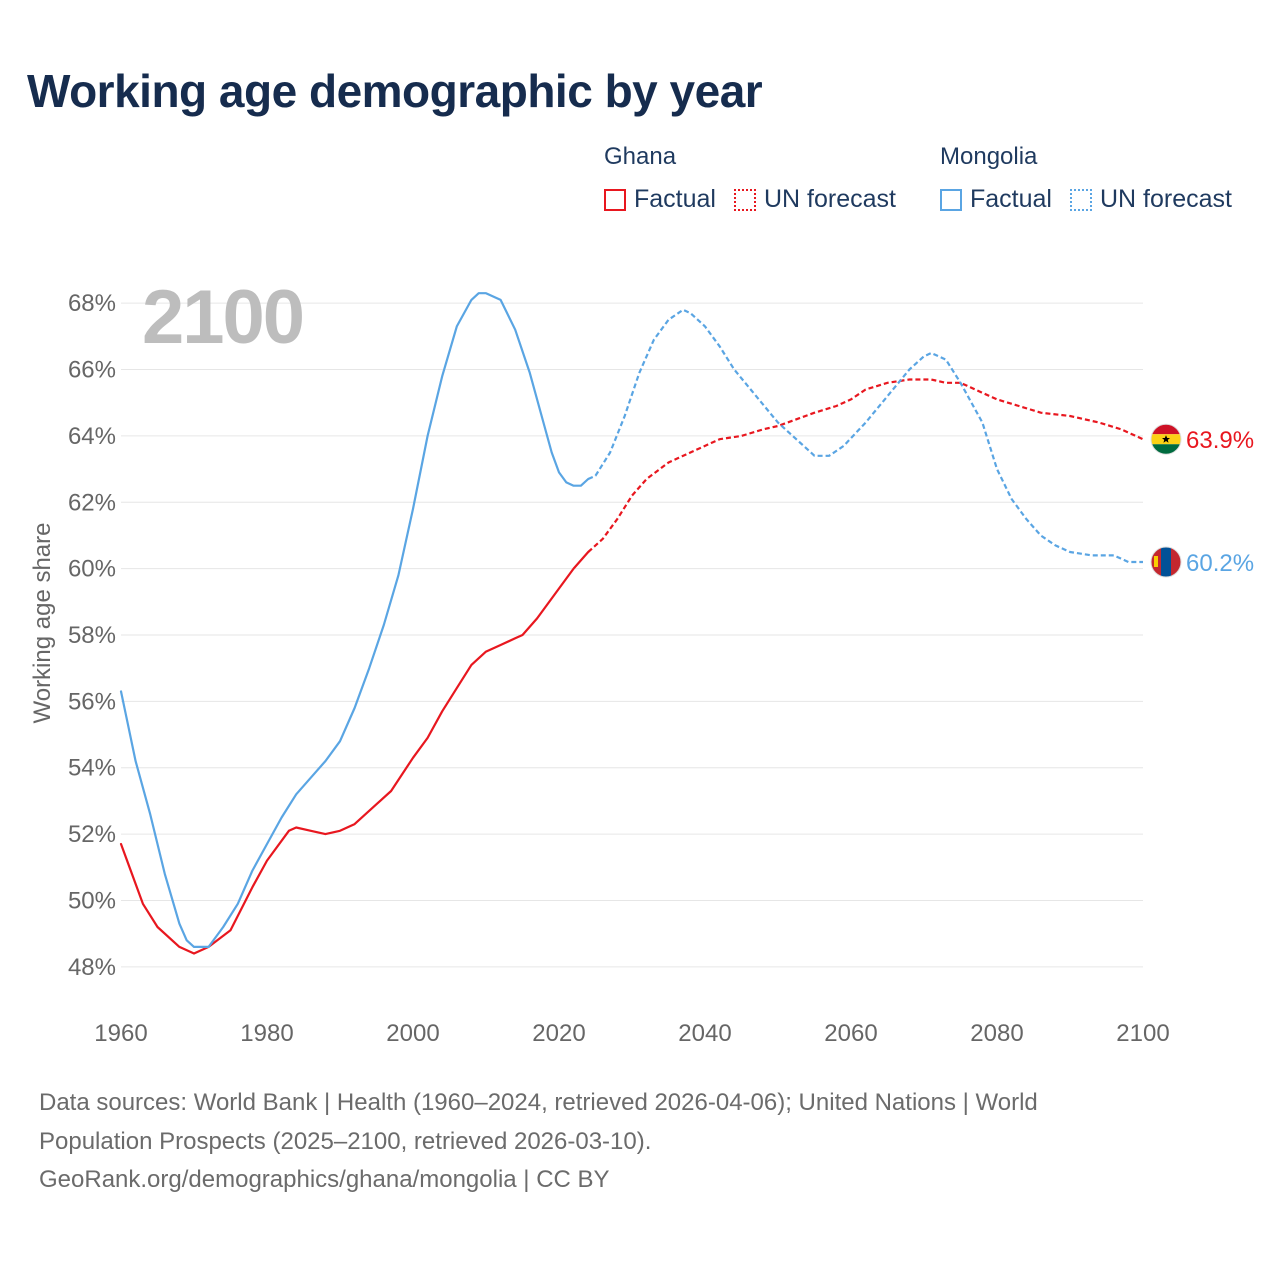  I want to click on legend-item-mongolia-forecast: UN forecast, so click(1150, 199).